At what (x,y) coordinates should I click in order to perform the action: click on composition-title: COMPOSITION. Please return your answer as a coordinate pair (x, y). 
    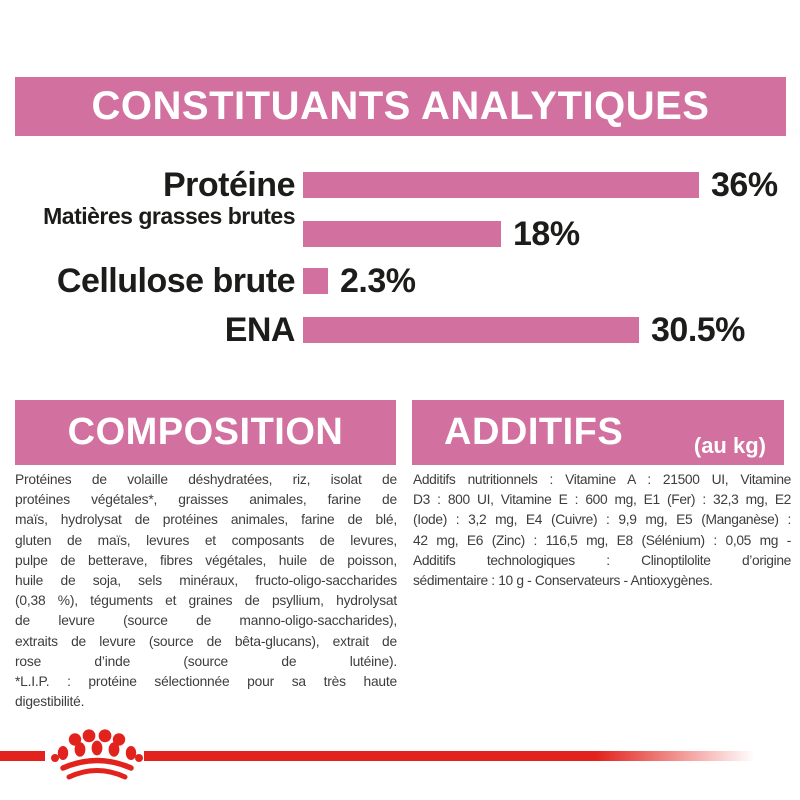
    Looking at the image, I should click on (205, 432).